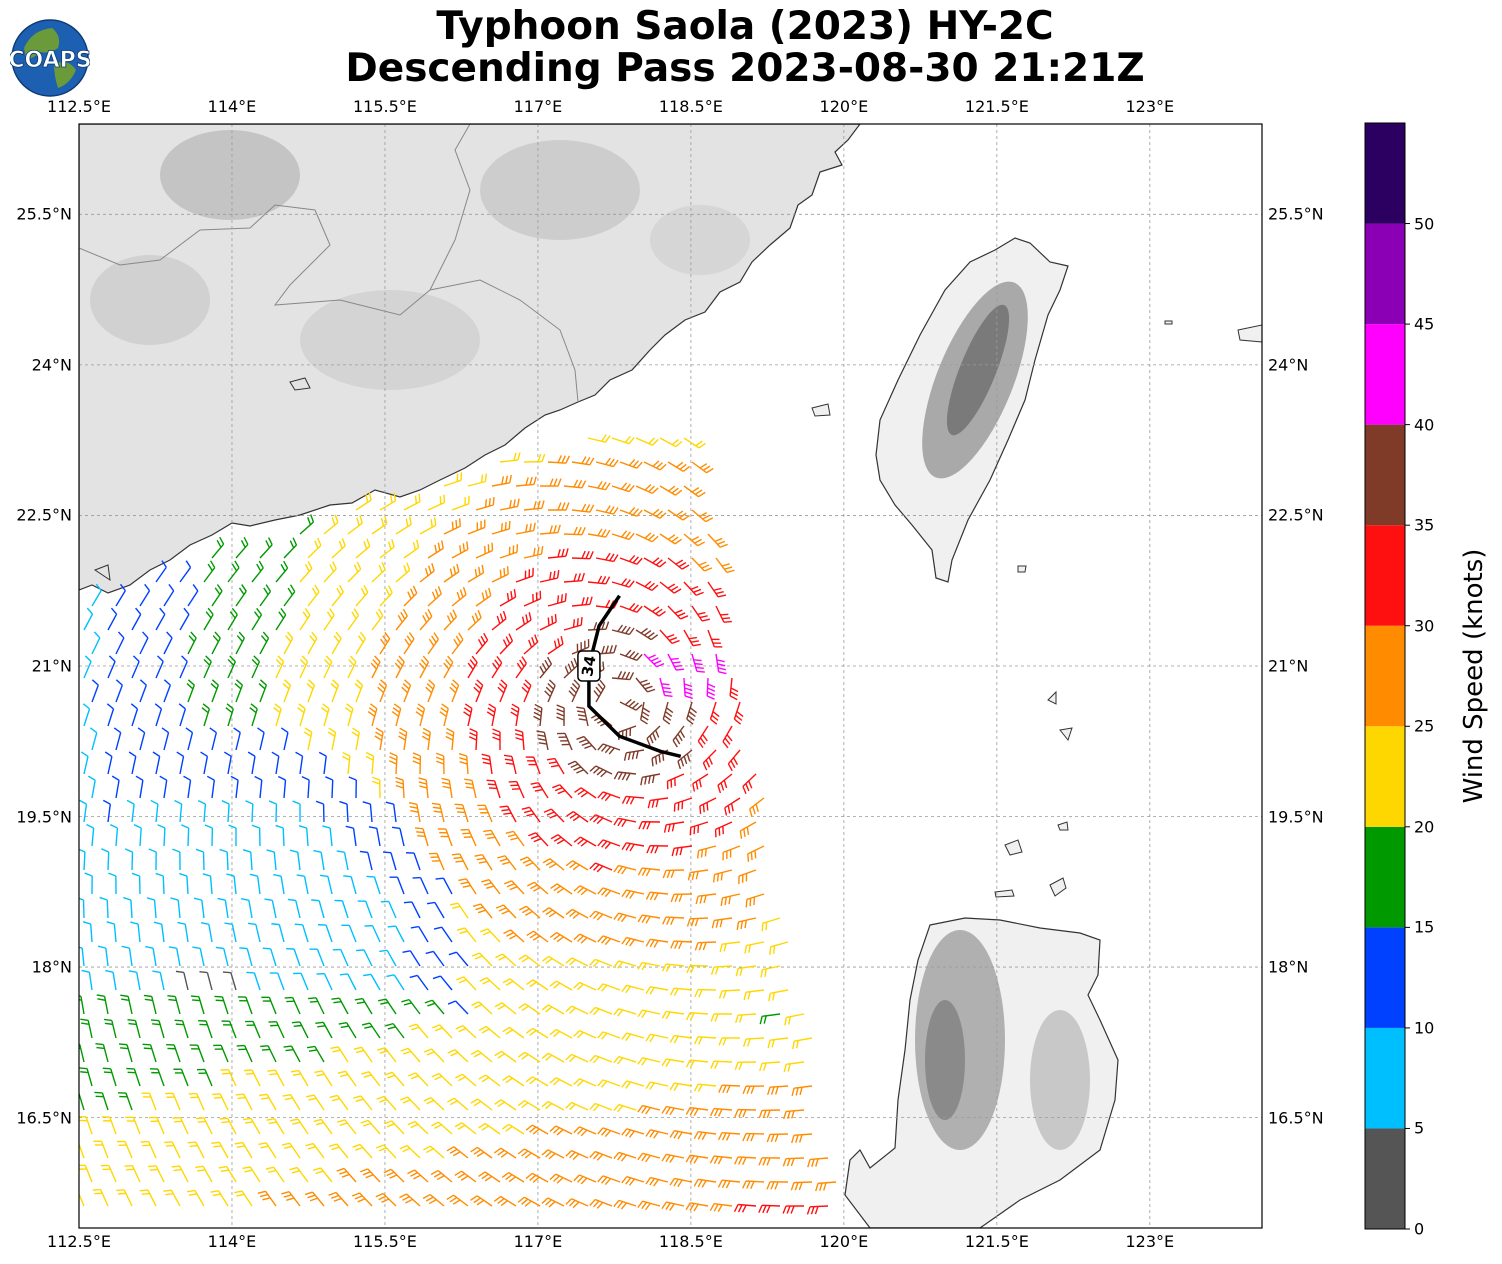 This screenshot has height=1264, width=1502. Describe the element at coordinates (44, 515) in the screenshot. I see `lat-tick-label-left: 22.5°N` at that location.